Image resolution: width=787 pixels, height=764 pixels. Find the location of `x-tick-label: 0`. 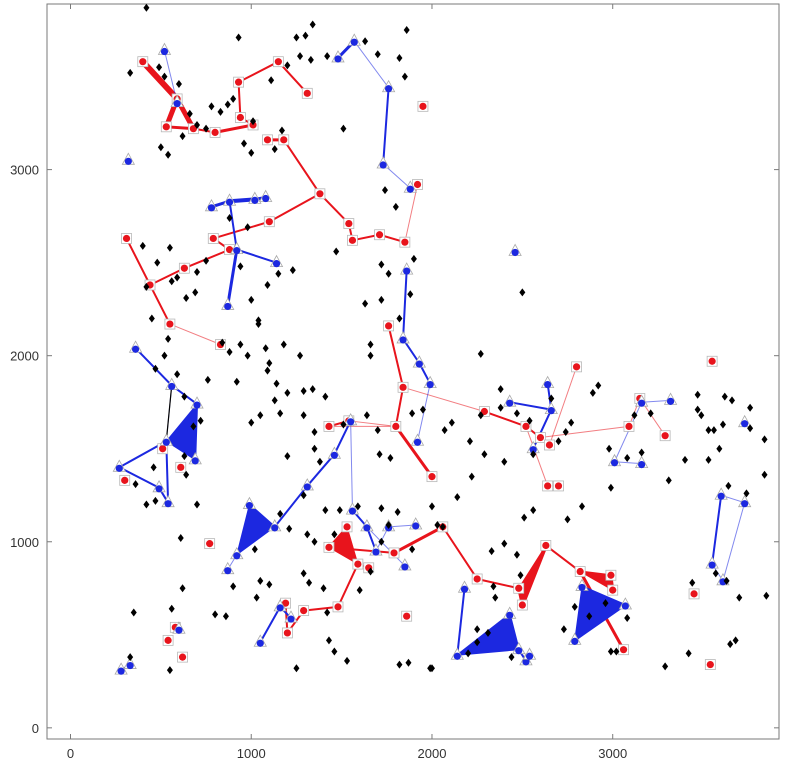

x-tick-label: 0 is located at coordinates (70, 753).